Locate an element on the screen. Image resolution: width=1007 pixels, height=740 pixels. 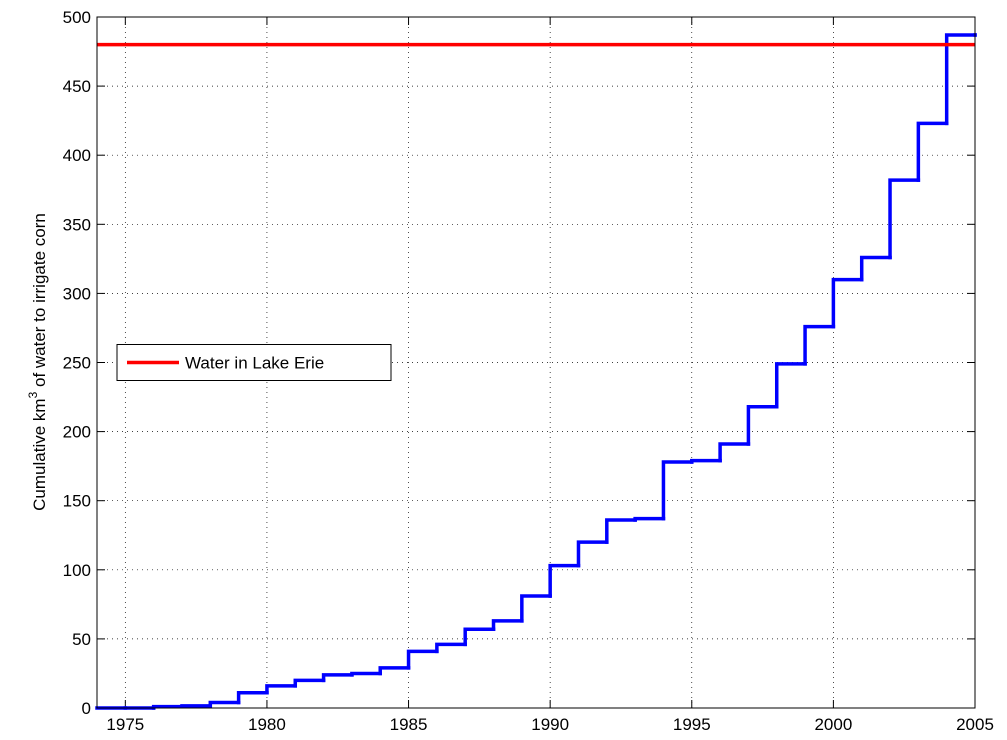
y-axis-label-part: Cumulative km is located at coordinates (39, 454).